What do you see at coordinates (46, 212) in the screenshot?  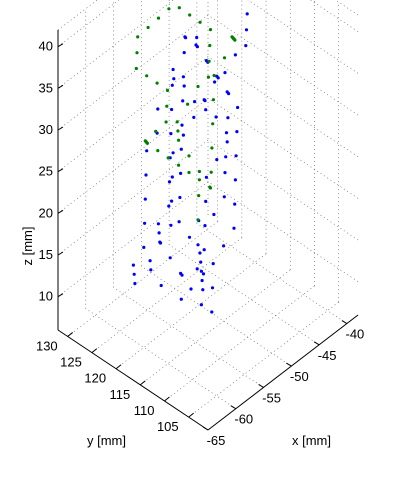 I see `z-tick-label: 20` at bounding box center [46, 212].